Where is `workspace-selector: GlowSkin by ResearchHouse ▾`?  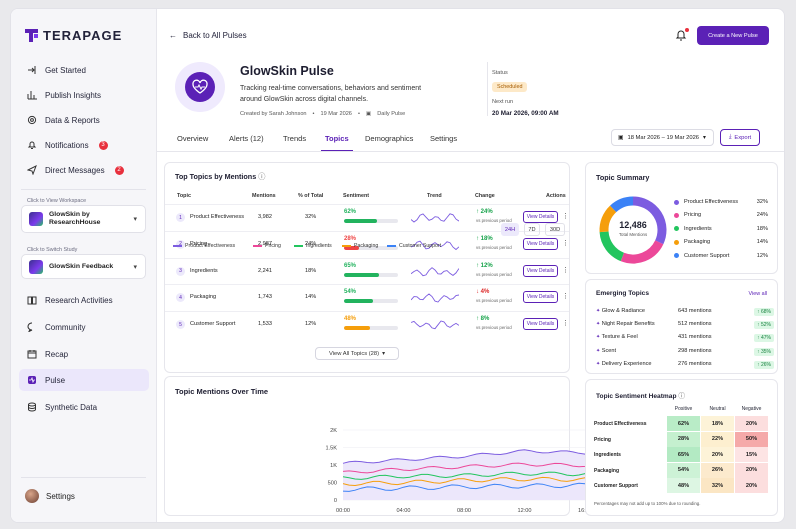 workspace-selector: GlowSkin by ResearchHouse ▾ is located at coordinates (83, 219).